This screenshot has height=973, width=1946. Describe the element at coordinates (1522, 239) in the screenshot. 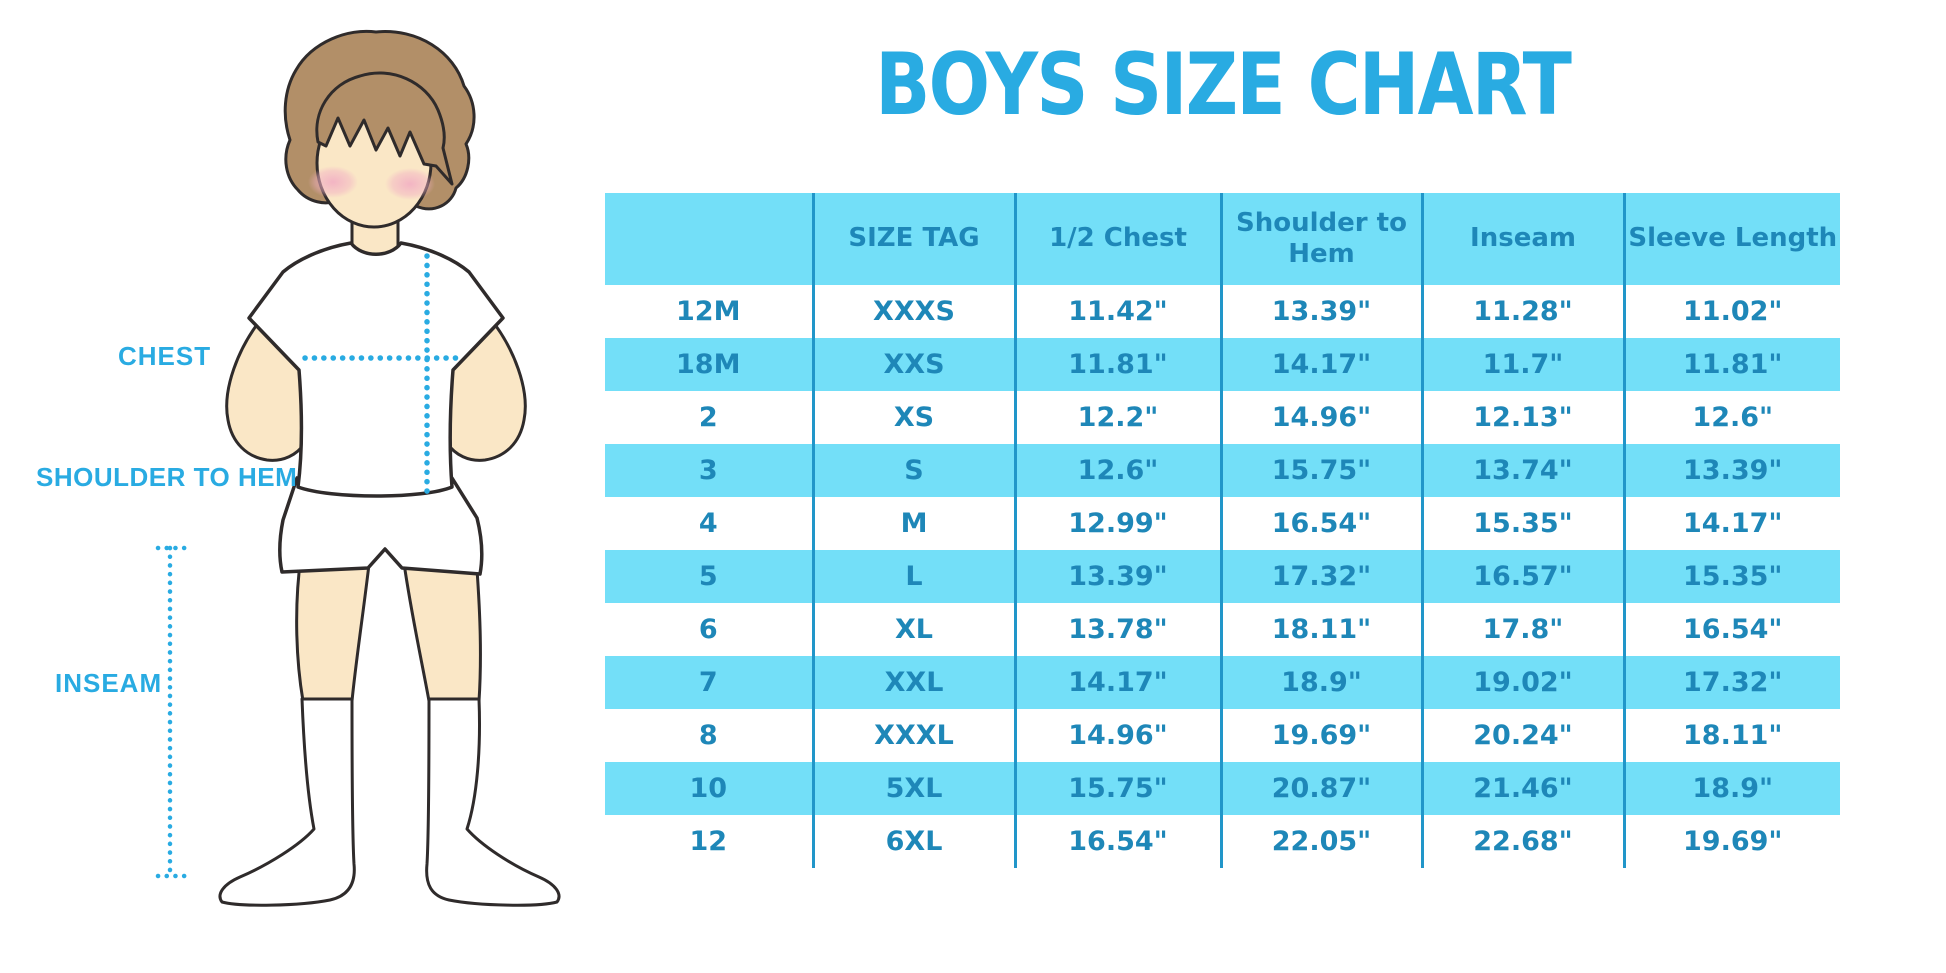

I see `header-cell: Inseam` at that location.